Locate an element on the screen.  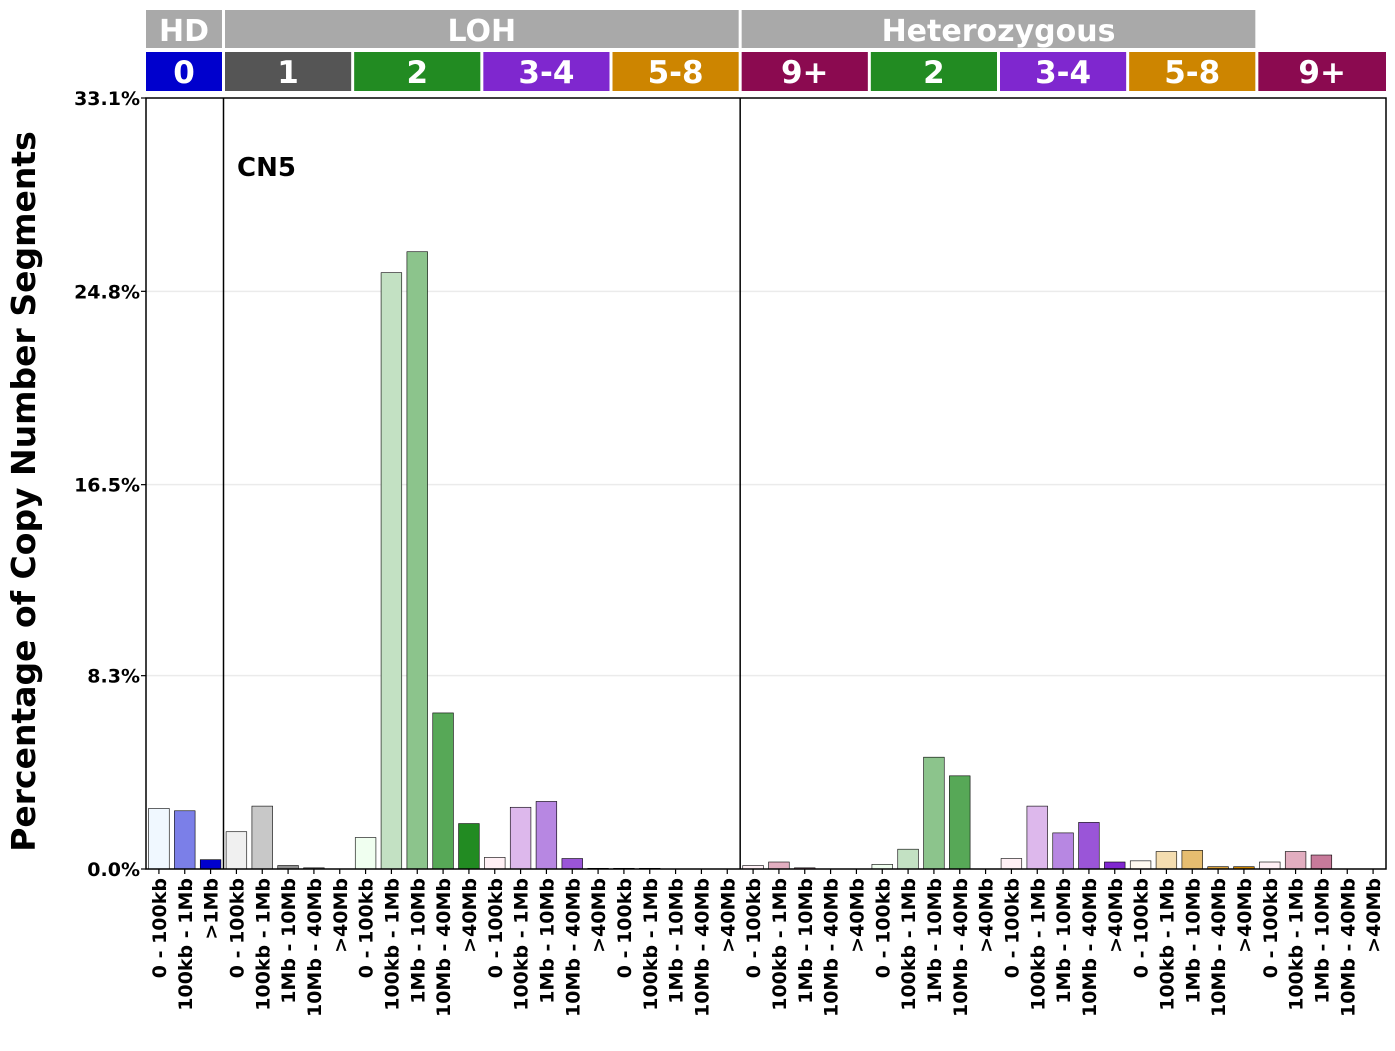
group-strip-label: HD is located at coordinates (184, 31).